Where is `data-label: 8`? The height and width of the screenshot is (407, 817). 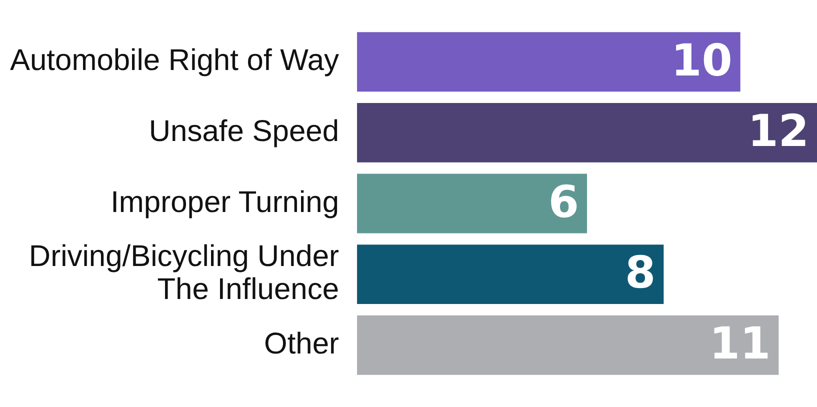 data-label: 8 is located at coordinates (640, 273).